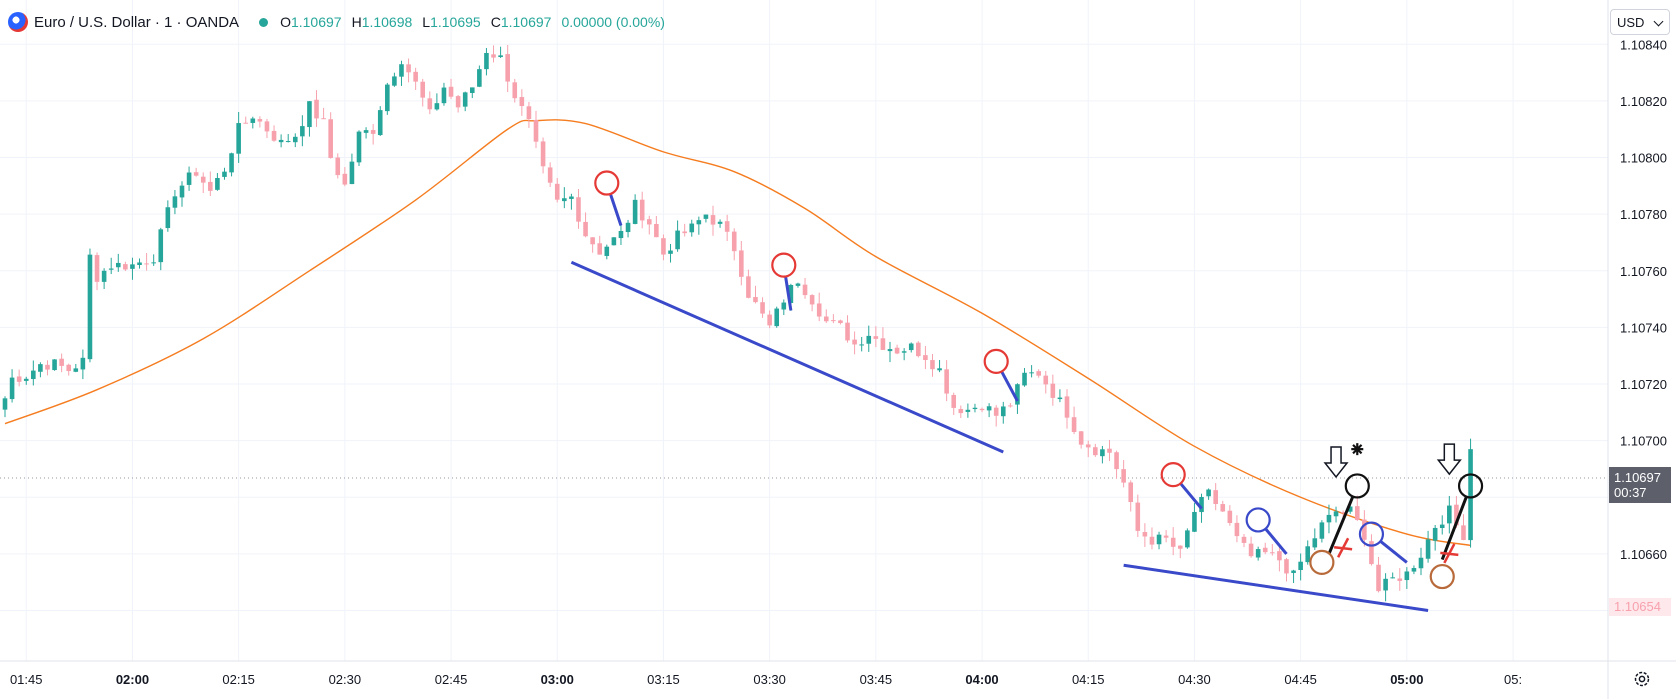 This screenshot has width=1676, height=699. What do you see at coordinates (1454, 528) in the screenshot?
I see `marker-tail` at bounding box center [1454, 528].